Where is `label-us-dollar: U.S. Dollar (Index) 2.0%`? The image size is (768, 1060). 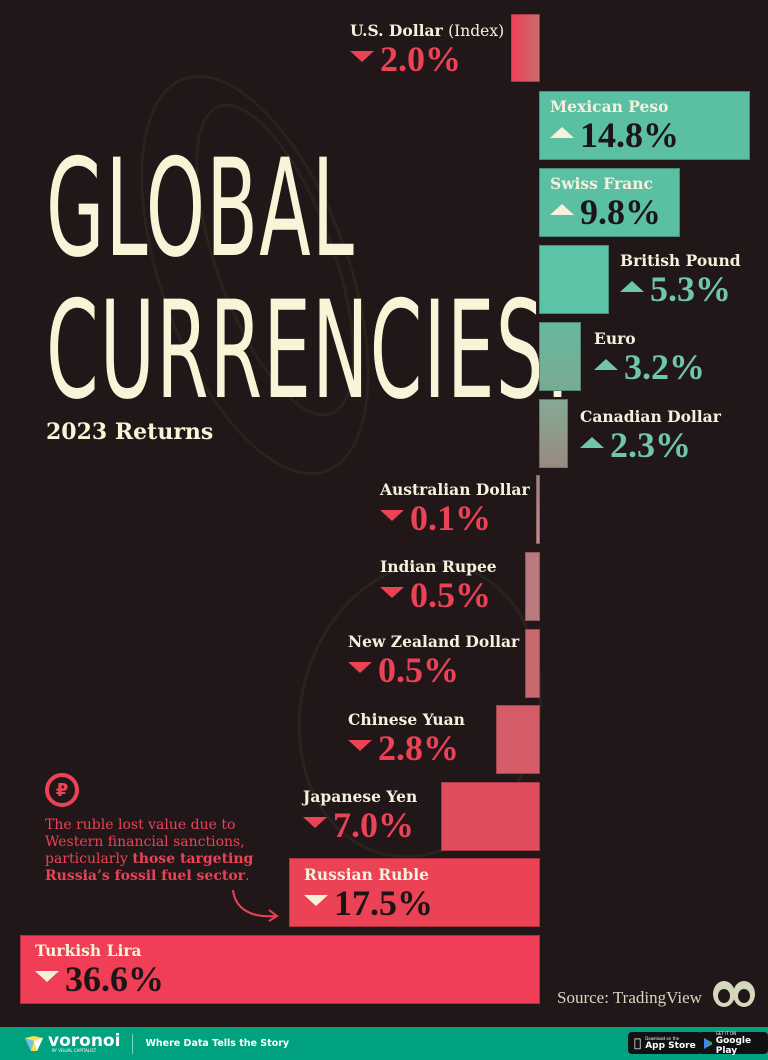 label-us-dollar: U.S. Dollar (Index) 2.0% is located at coordinates (427, 50).